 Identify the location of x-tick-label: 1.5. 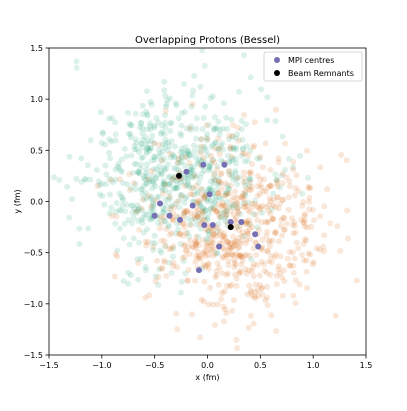
(366, 365).